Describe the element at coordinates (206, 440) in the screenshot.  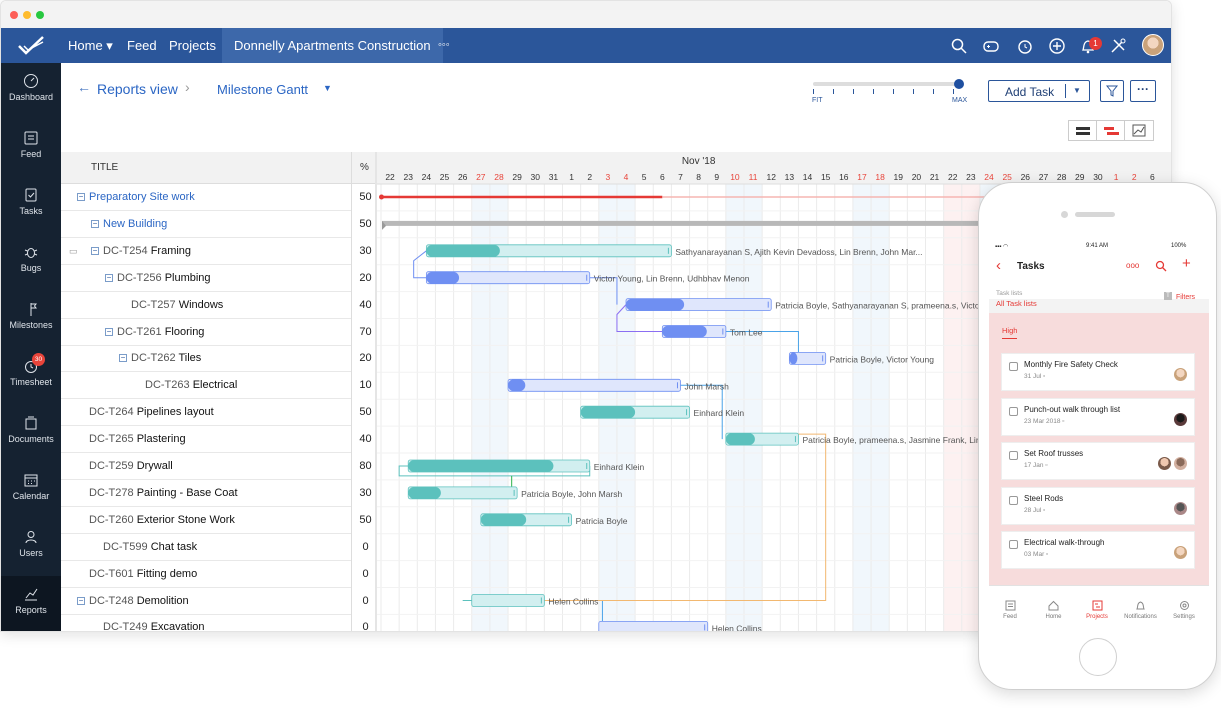
I see `table-row: DC-T265 Plastering` at that location.